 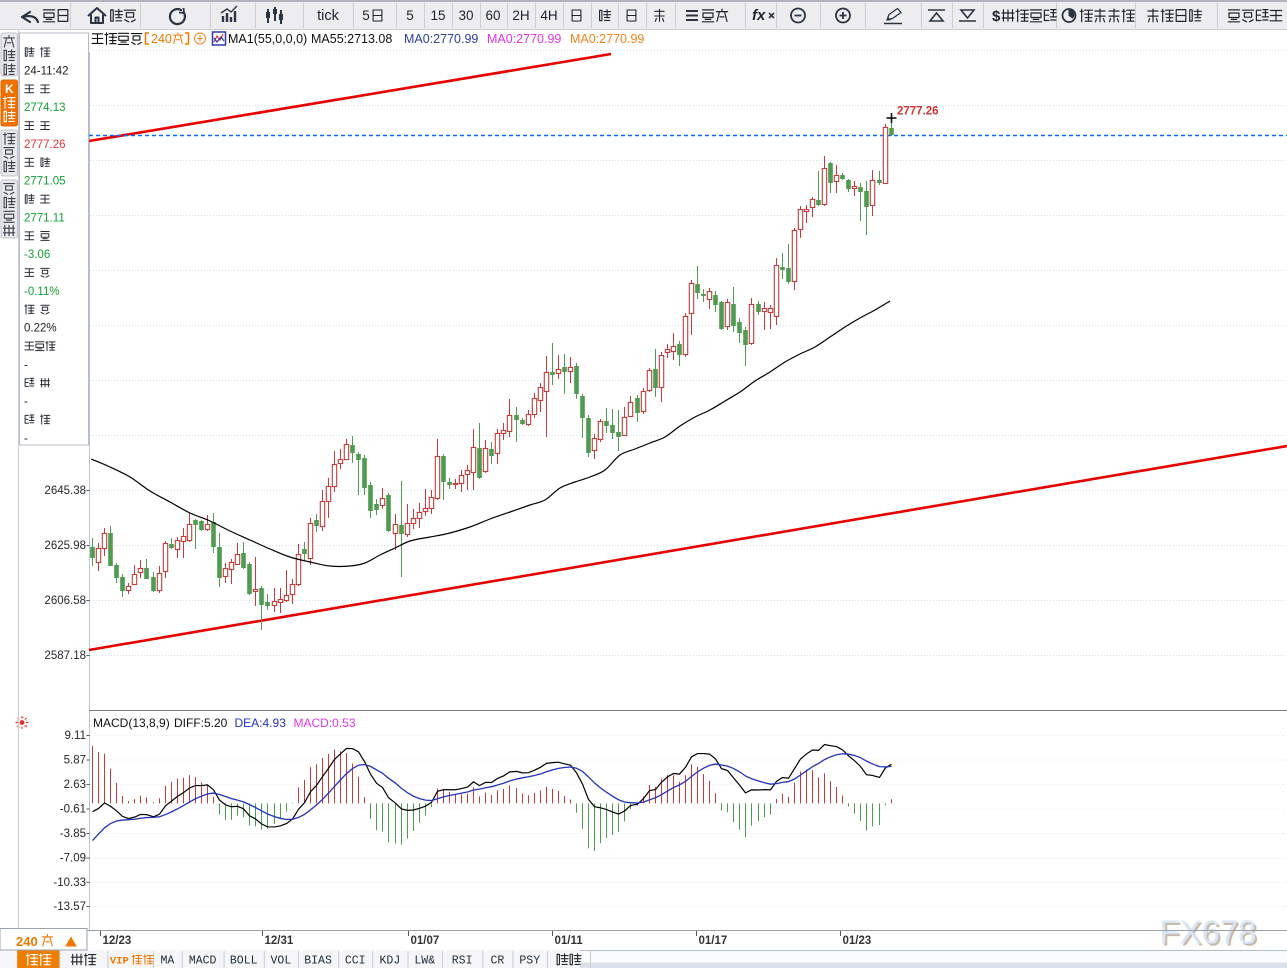 I want to click on svg-text: 2774.13, so click(x=45, y=108).